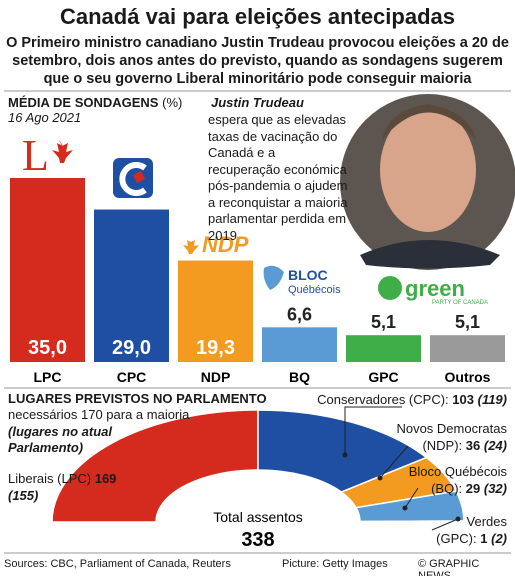 Image resolution: width=515 pixels, height=576 pixels. I want to click on logo-ndp: NDP, so click(216, 244).